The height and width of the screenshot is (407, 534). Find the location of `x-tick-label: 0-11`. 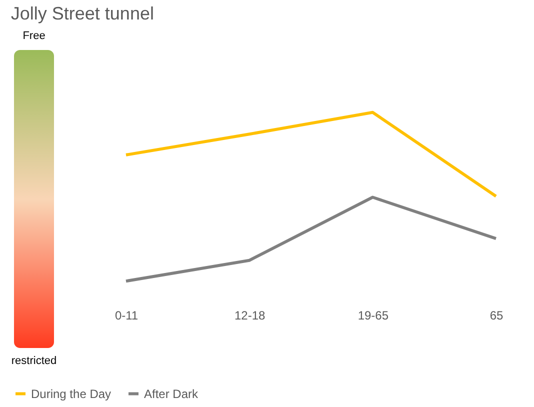

x-tick-label: 0-11 is located at coordinates (126, 315).